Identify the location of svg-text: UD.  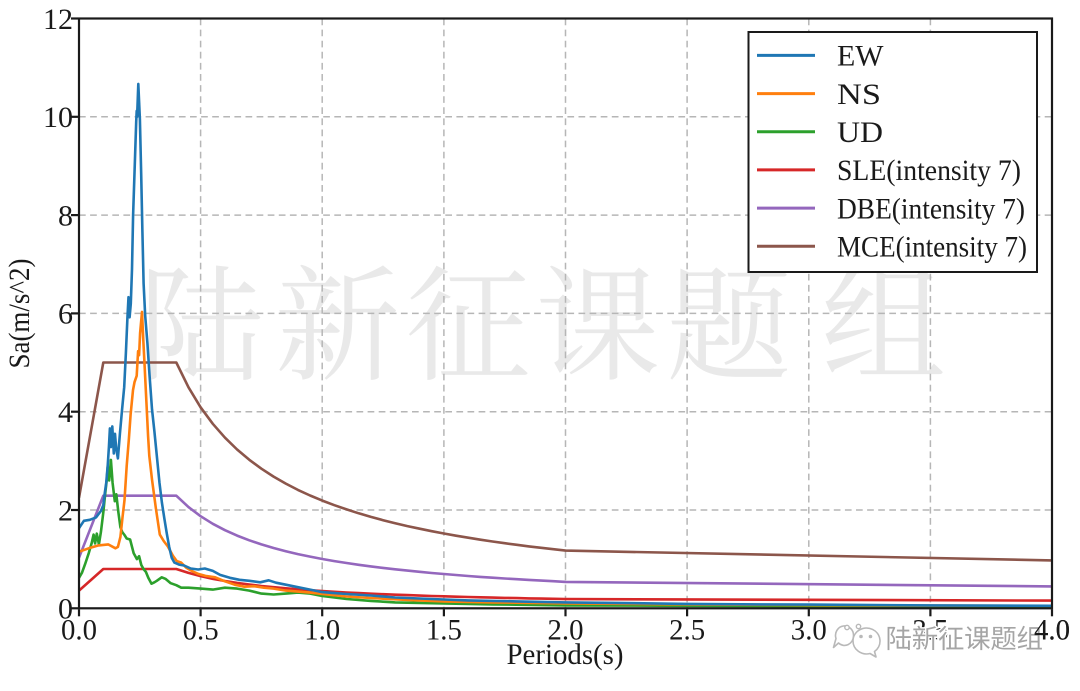
(860, 132).